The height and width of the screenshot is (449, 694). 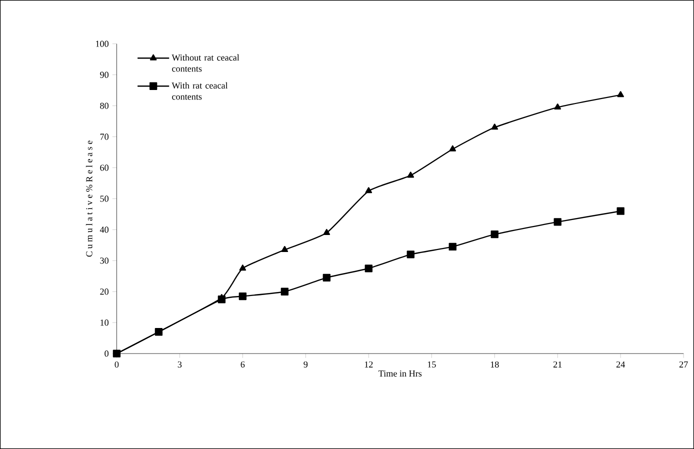 What do you see at coordinates (104, 137) in the screenshot?
I see `y-tick-label: 70` at bounding box center [104, 137].